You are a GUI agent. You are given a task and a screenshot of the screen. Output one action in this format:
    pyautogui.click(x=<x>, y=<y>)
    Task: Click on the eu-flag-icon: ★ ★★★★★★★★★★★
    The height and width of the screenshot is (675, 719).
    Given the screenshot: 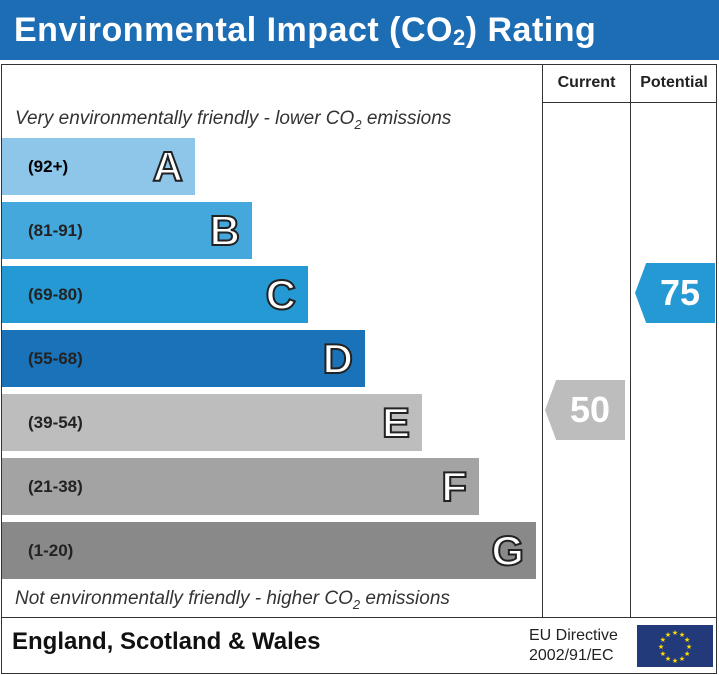 What is the action you would take?
    pyautogui.click(x=675, y=646)
    